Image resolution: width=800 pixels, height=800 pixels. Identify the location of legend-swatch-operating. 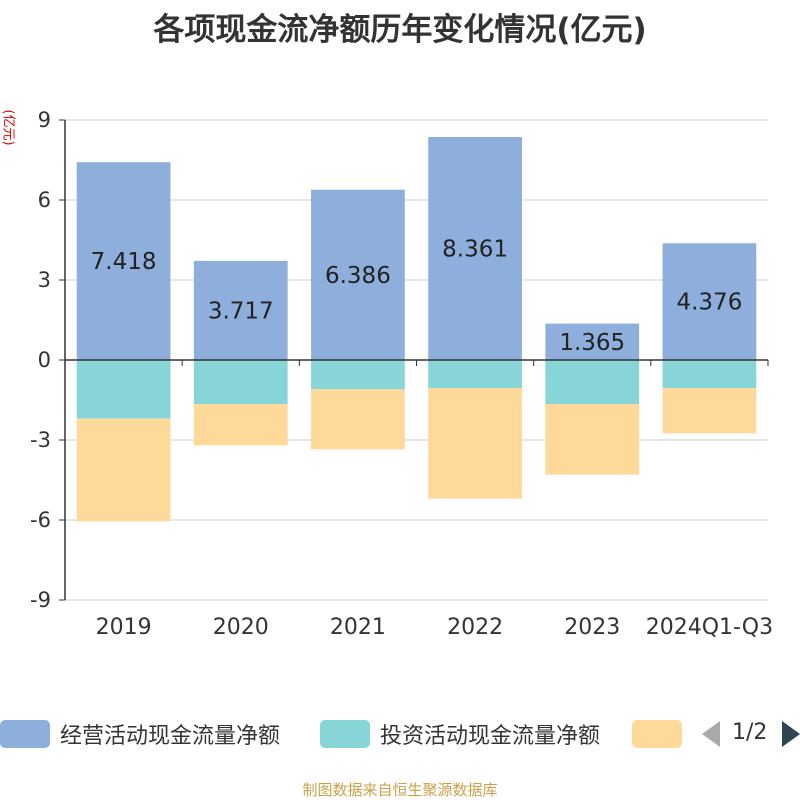
(25, 734).